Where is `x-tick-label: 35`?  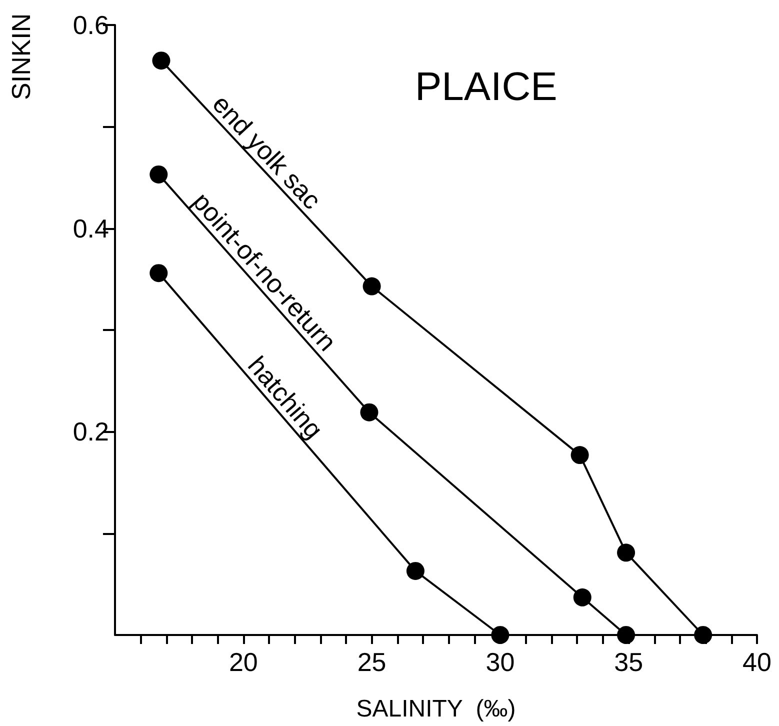 x-tick-label: 35 is located at coordinates (629, 662).